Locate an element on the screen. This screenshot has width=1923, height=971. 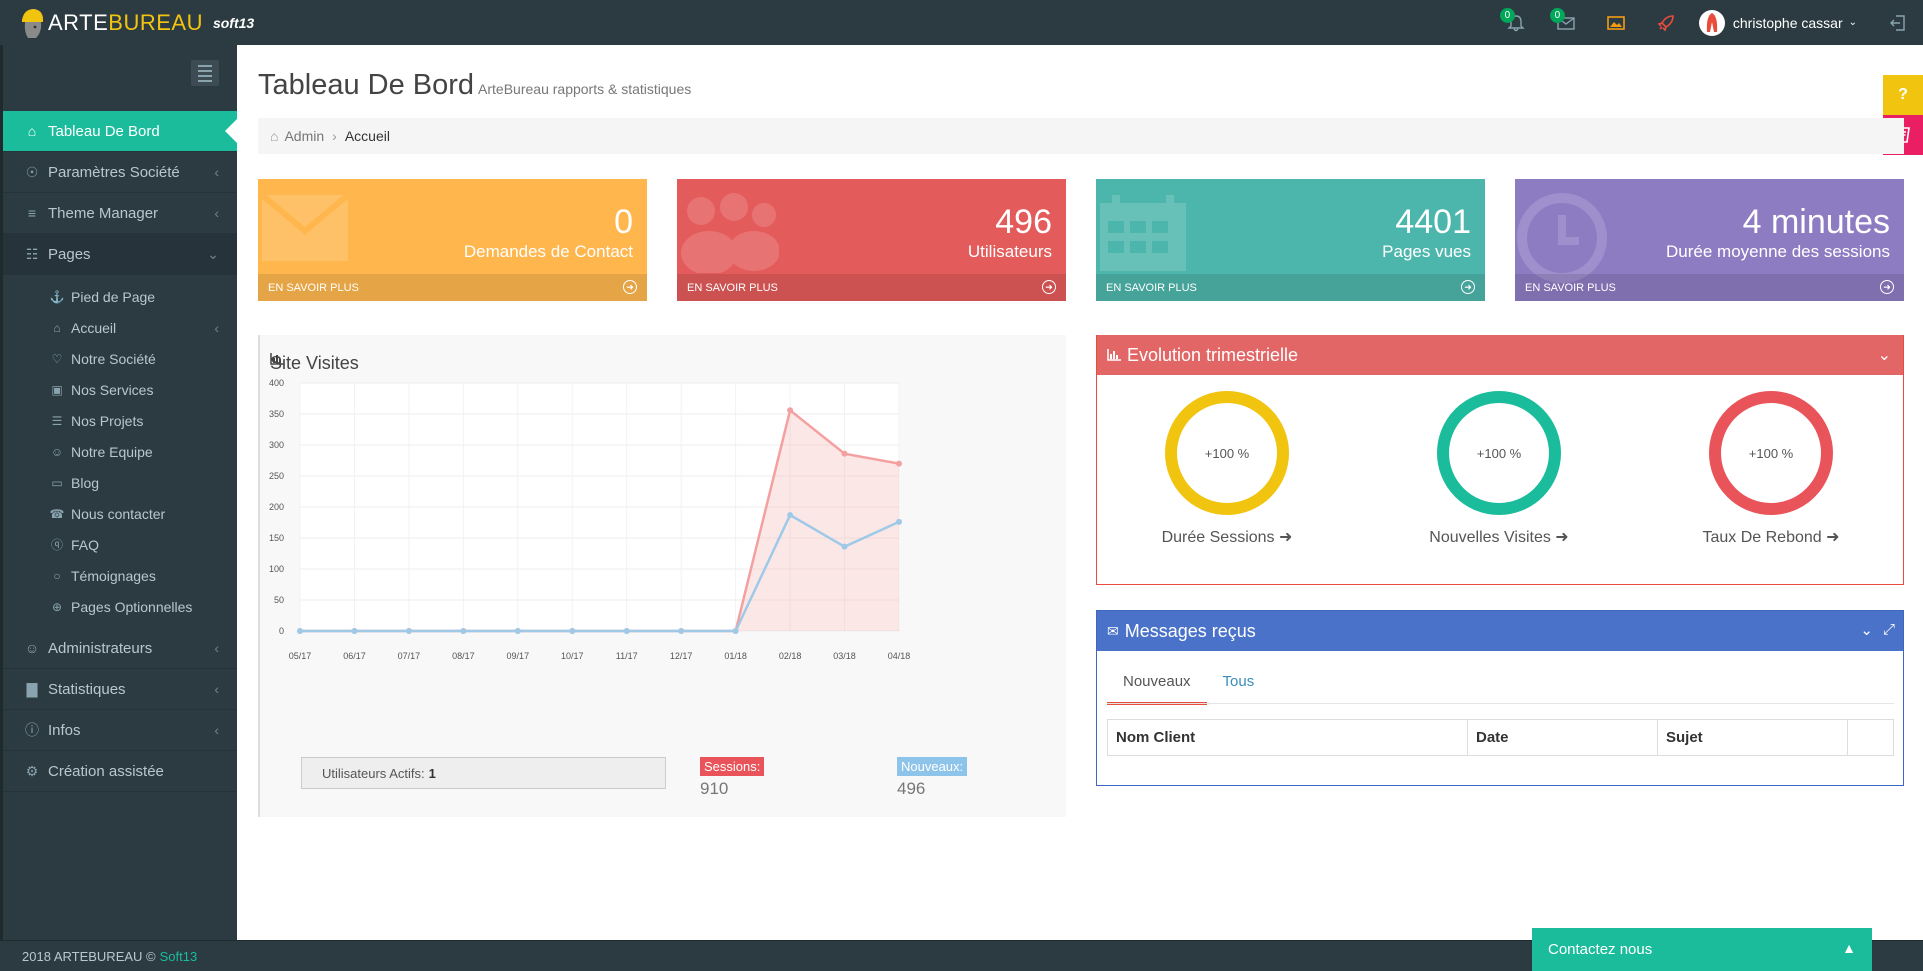
sidebar-subitem-nous-contacter: ☎ Nous contacter is located at coordinates (120, 513).